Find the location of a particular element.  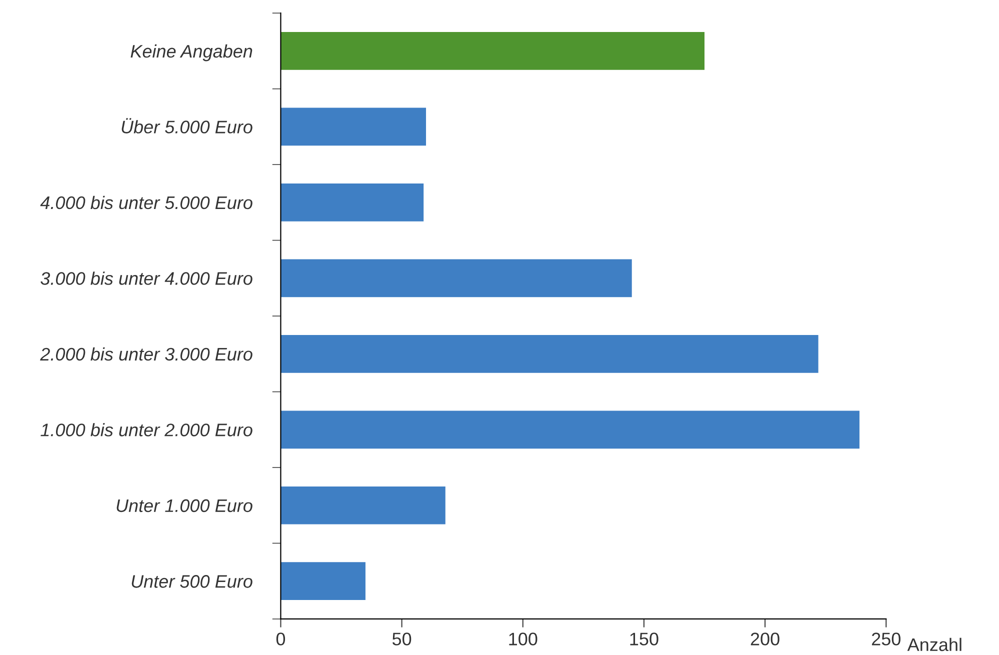

x-tick-label: 100 is located at coordinates (523, 639).